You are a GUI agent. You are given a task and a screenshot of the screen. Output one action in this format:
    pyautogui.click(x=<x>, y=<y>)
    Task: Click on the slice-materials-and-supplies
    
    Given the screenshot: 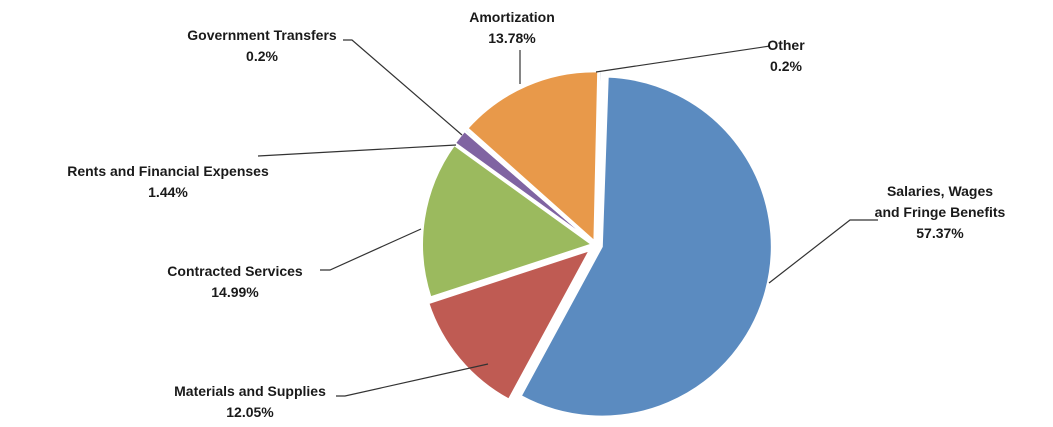 What is the action you would take?
    pyautogui.click(x=509, y=324)
    